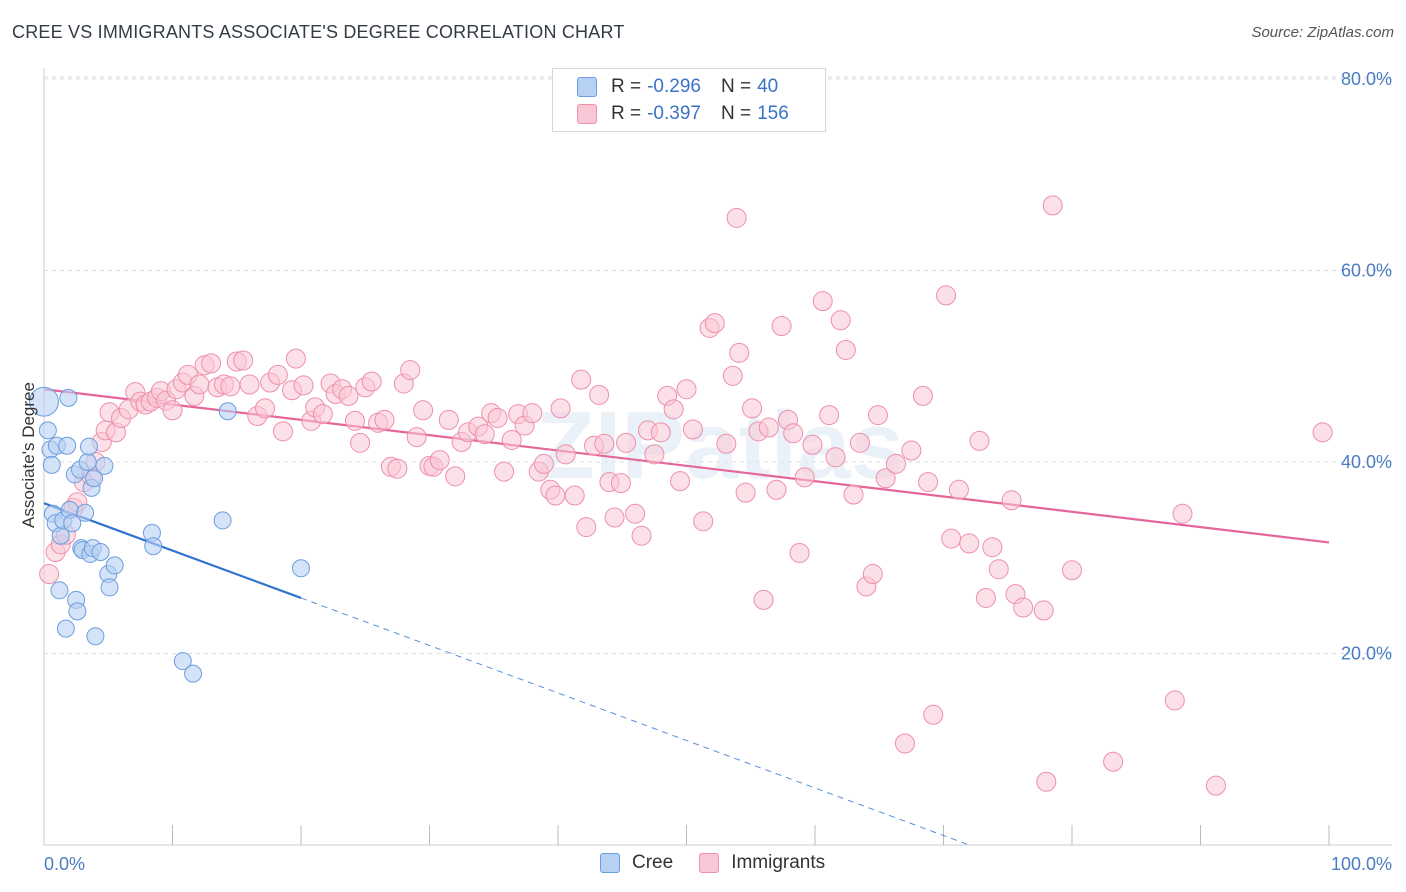  Describe the element at coordinates (169, 534) in the screenshot. I see `cree-points` at that location.